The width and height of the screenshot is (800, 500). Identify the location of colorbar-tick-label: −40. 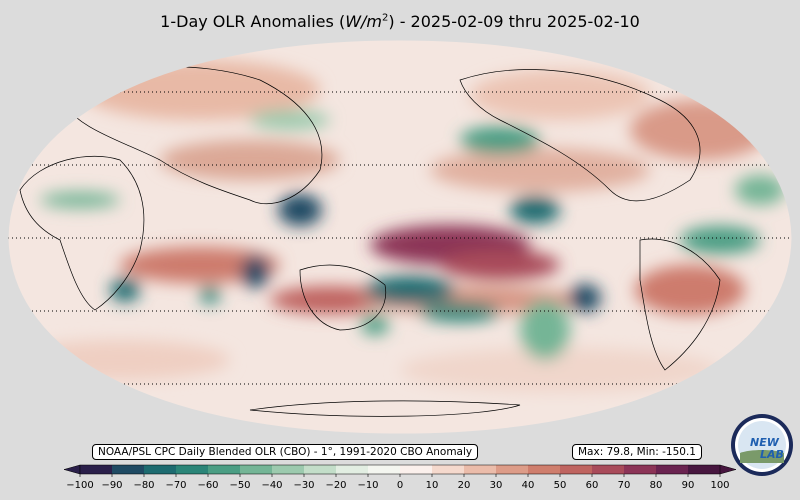
(271, 485).